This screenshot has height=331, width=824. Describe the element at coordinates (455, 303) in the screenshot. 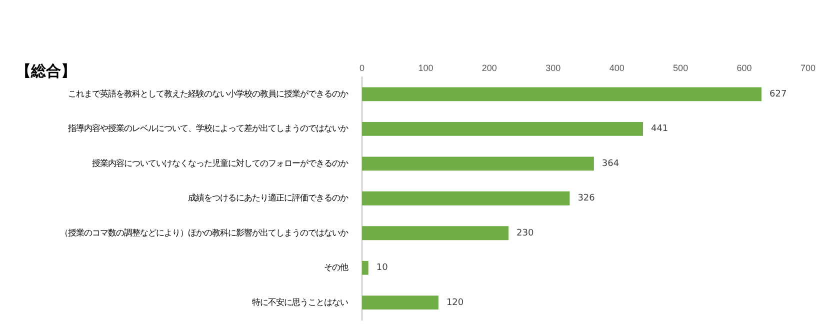

I see `data-label: 120` at that location.